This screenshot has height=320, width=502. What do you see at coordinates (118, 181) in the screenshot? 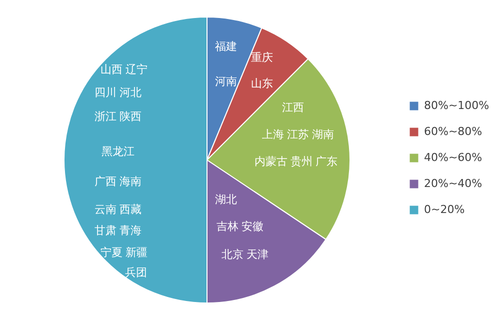
I see `text: 广西 海南` at bounding box center [118, 181].